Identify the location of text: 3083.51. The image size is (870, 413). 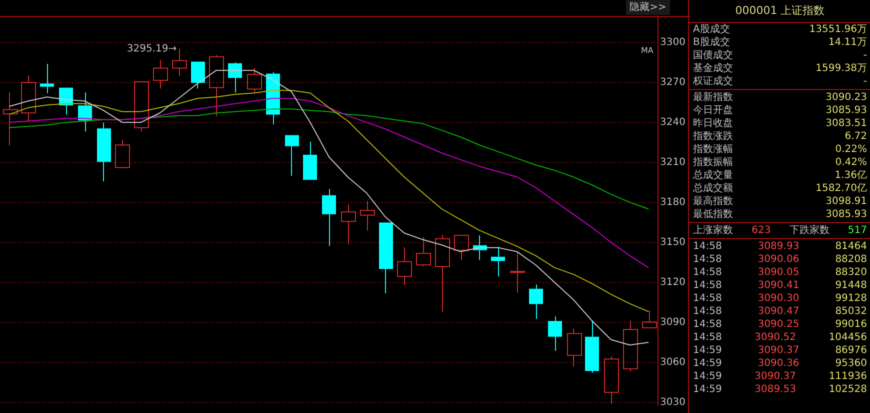
(846, 123).